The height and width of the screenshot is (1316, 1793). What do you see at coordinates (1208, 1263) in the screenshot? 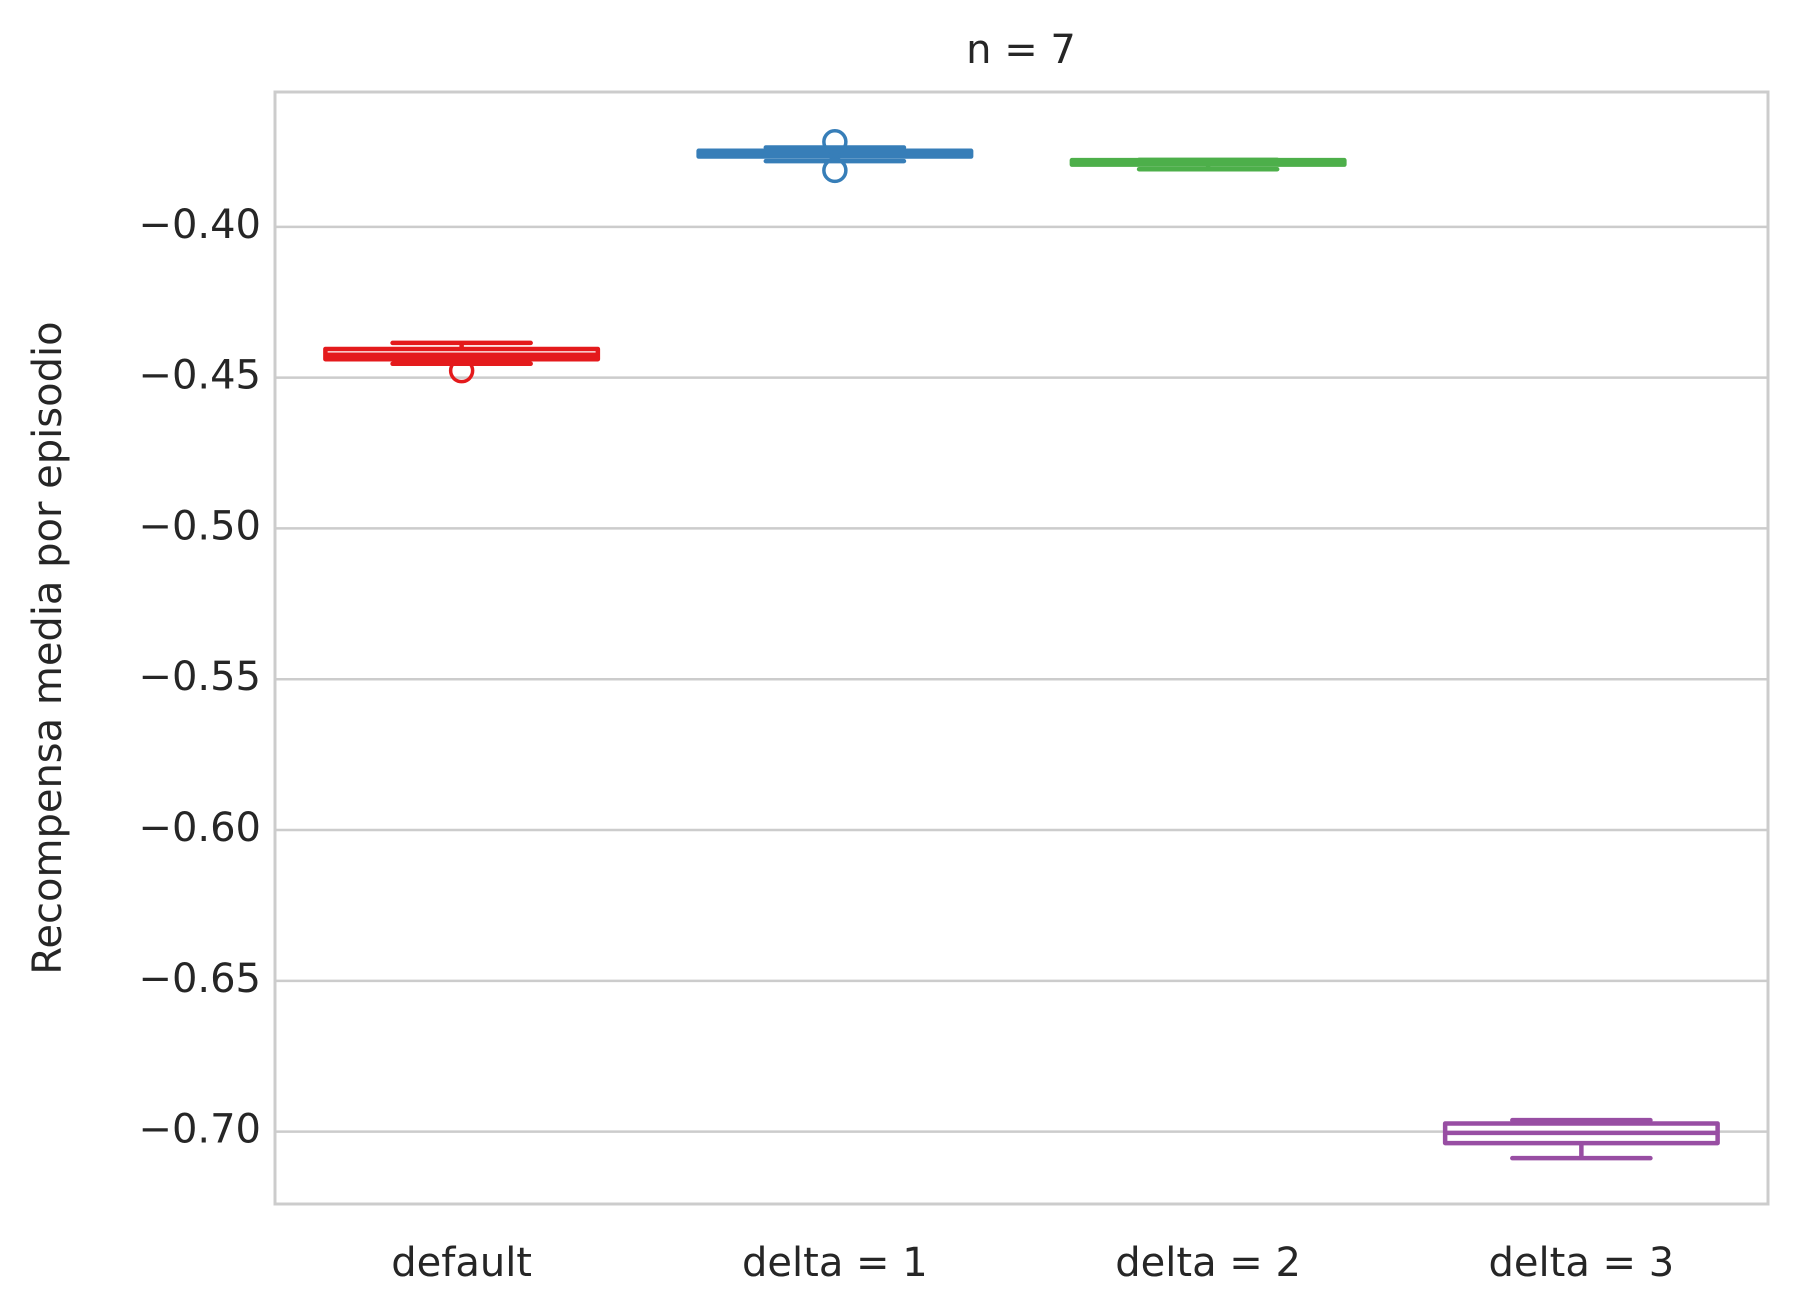
I see `x-tick-label: delta = 2` at bounding box center [1208, 1263].